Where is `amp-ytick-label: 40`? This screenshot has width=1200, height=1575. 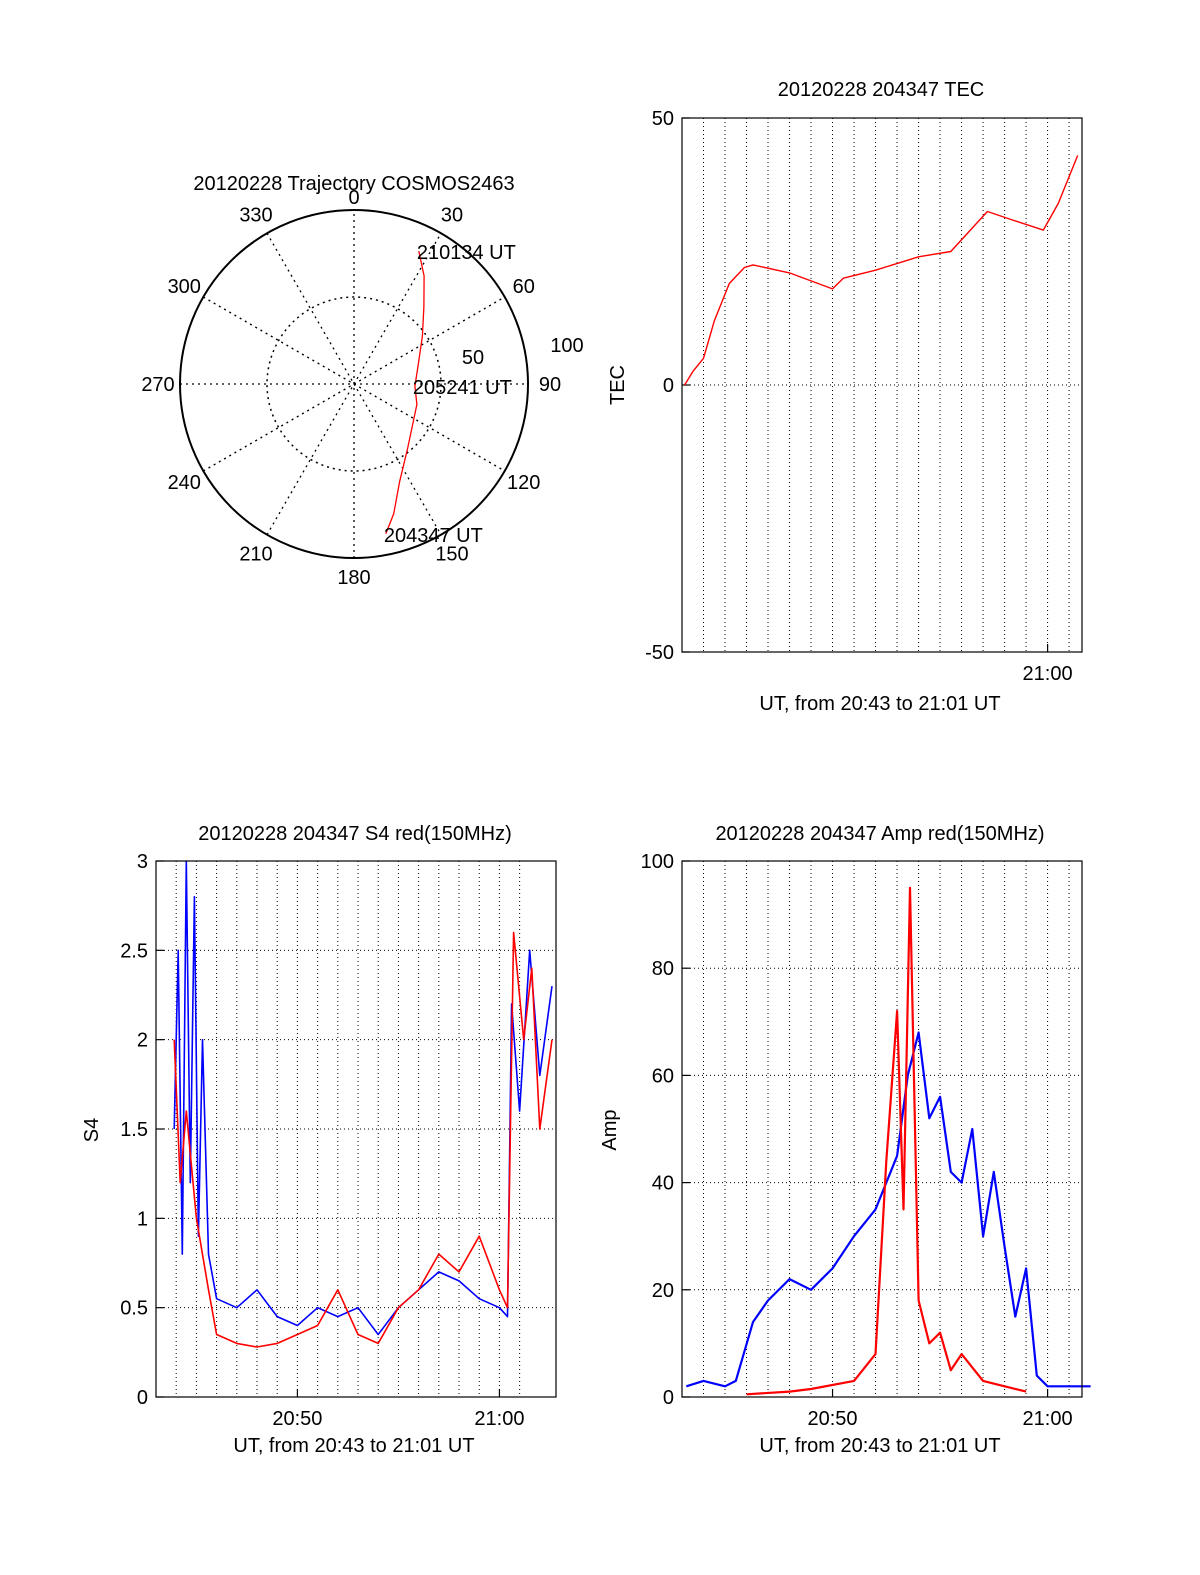 amp-ytick-label: 40 is located at coordinates (663, 1184).